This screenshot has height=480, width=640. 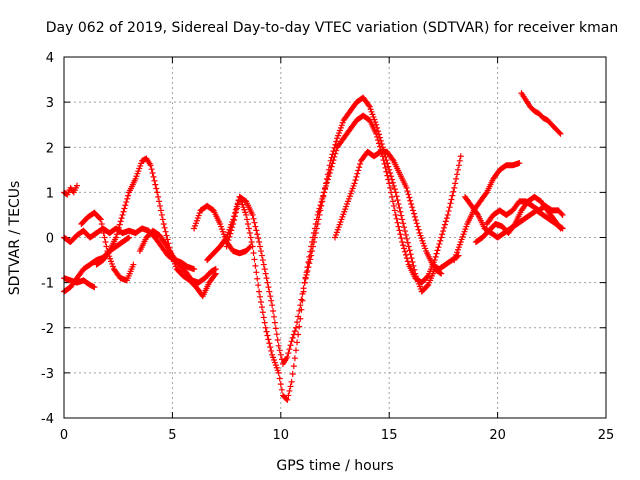 What do you see at coordinates (497, 435) in the screenshot?
I see `x-tick-label: 20` at bounding box center [497, 435].